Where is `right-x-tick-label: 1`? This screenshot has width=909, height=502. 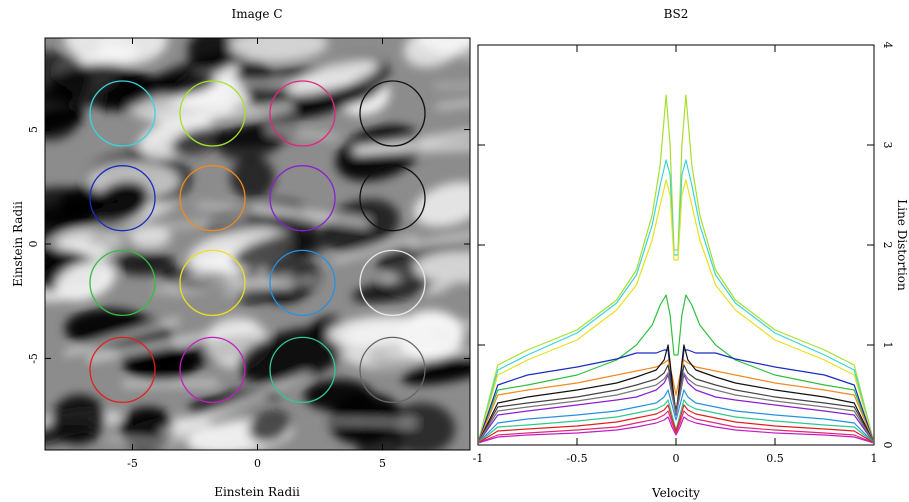 right-x-tick-label: 1 is located at coordinates (874, 458).